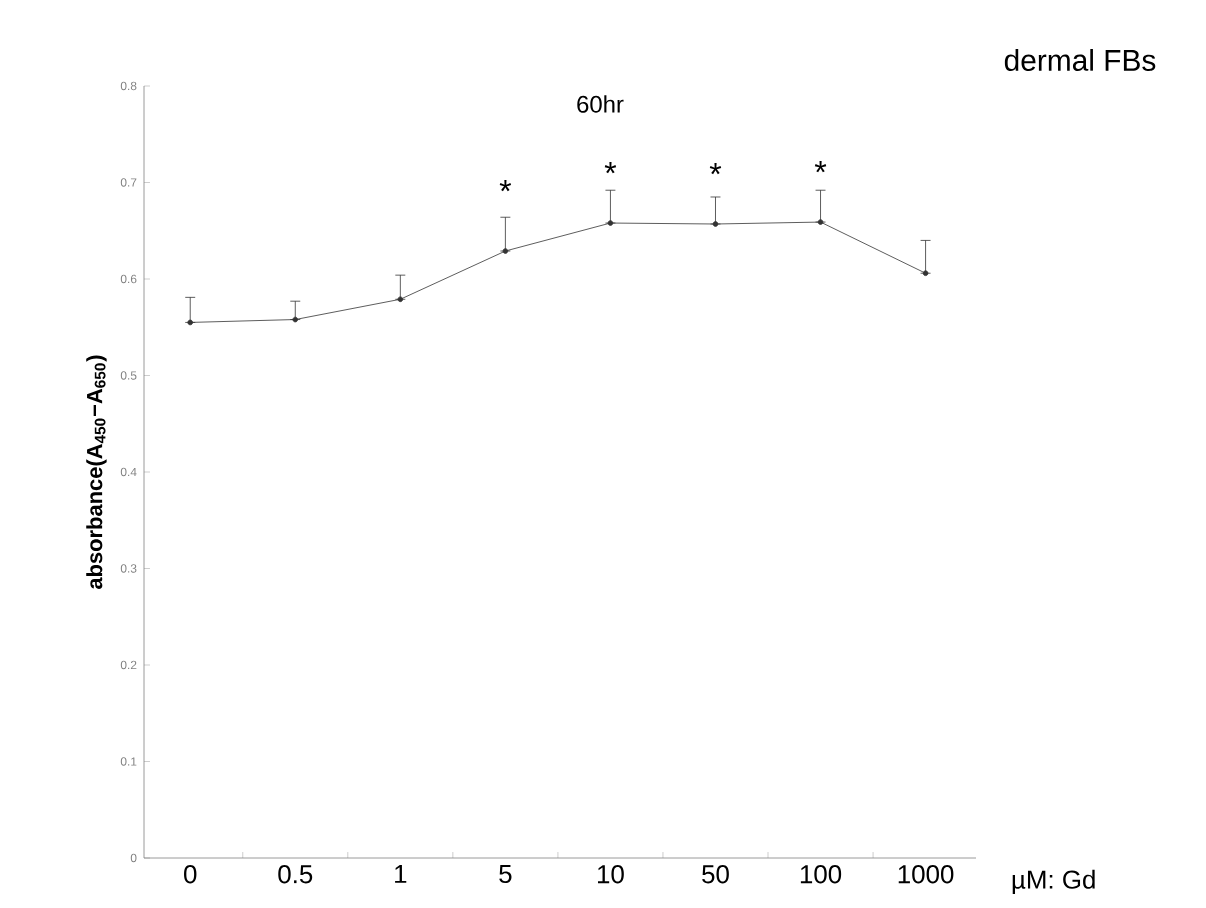 This screenshot has width=1206, height=908. What do you see at coordinates (610, 874) in the screenshot?
I see `x-tick-label: 10` at bounding box center [610, 874].